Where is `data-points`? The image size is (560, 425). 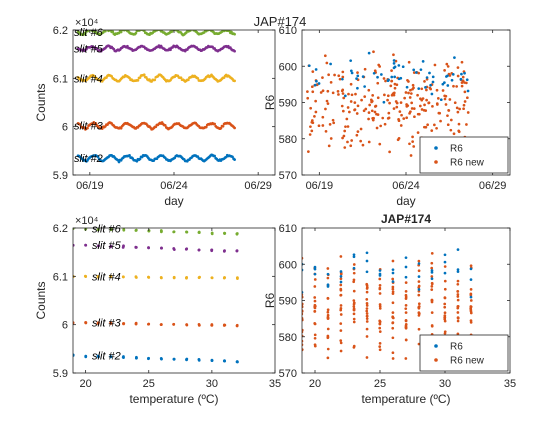
data-points is located at coordinates (387, 304).